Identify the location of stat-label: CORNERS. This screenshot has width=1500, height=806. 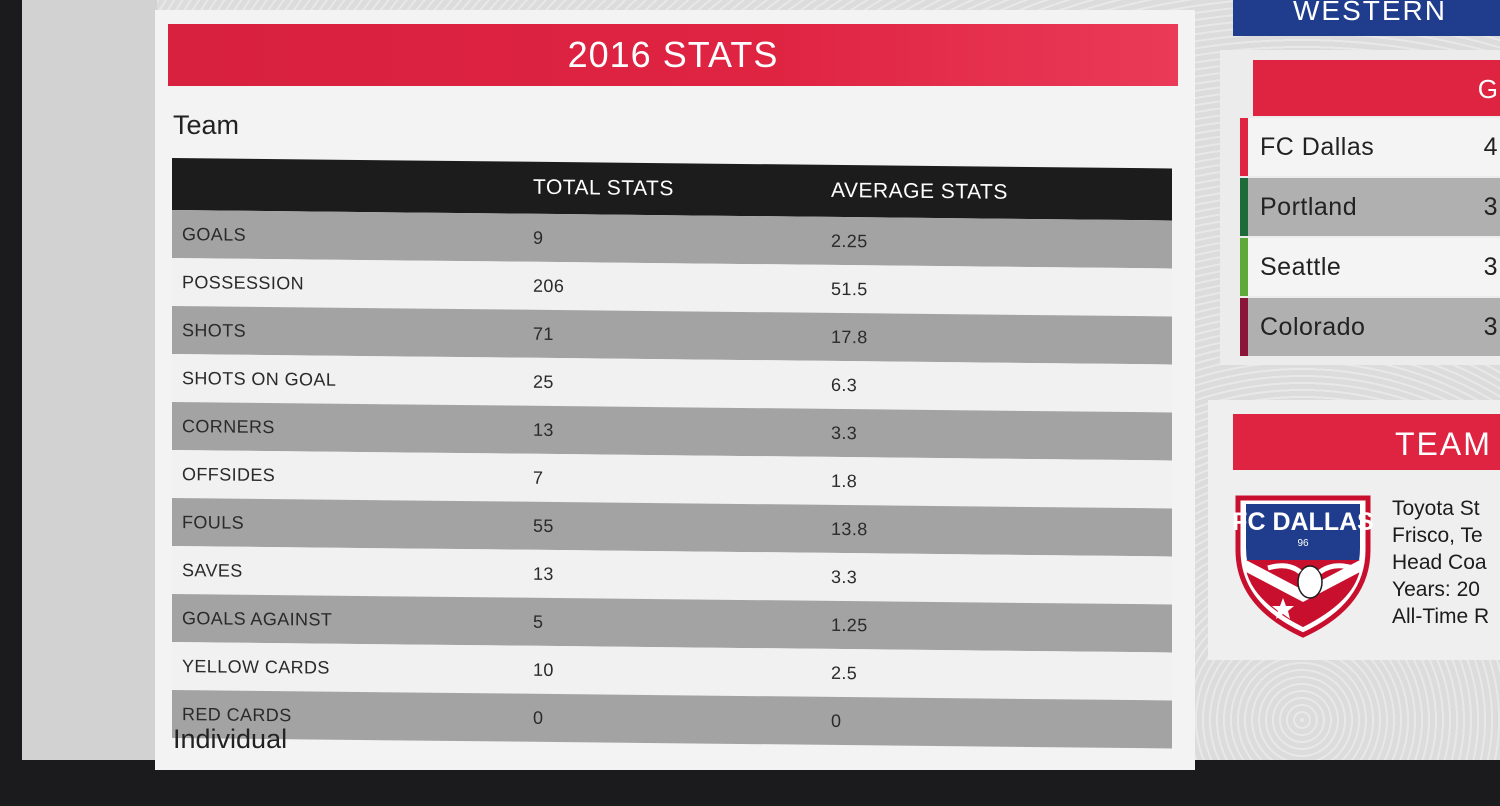
(347, 428).